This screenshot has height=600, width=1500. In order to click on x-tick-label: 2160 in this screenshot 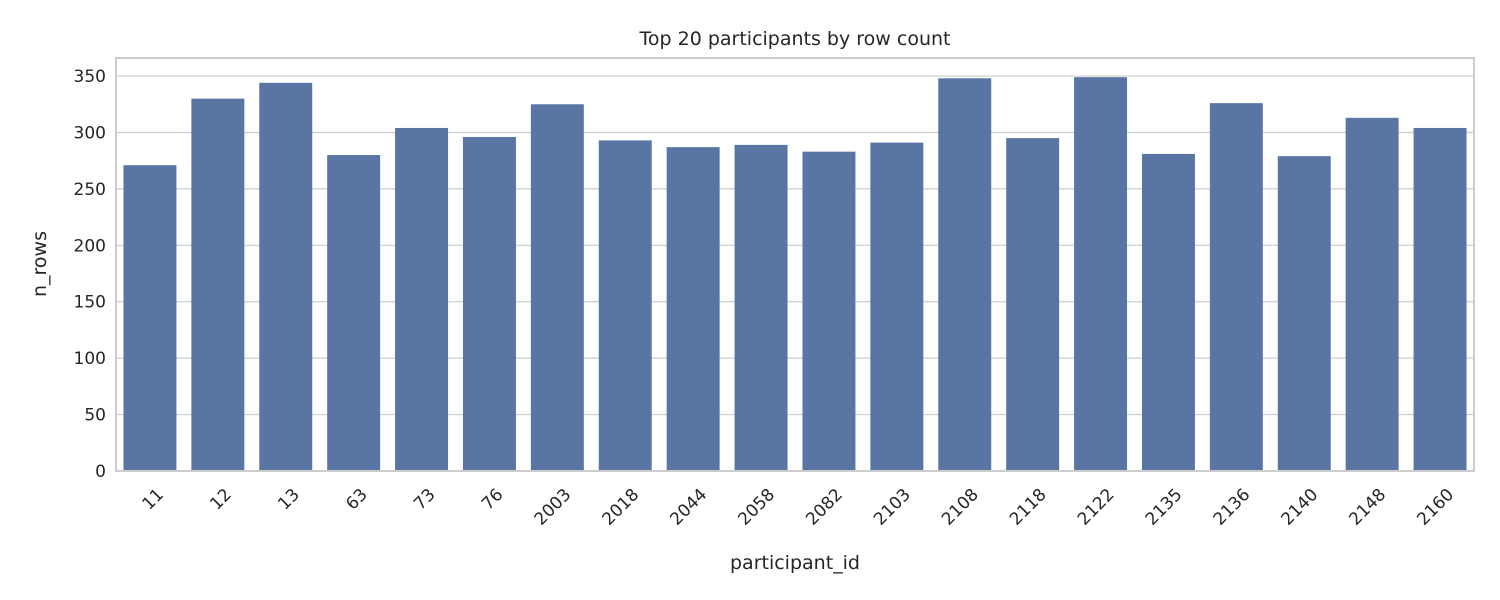, I will do `click(1435, 507)`.